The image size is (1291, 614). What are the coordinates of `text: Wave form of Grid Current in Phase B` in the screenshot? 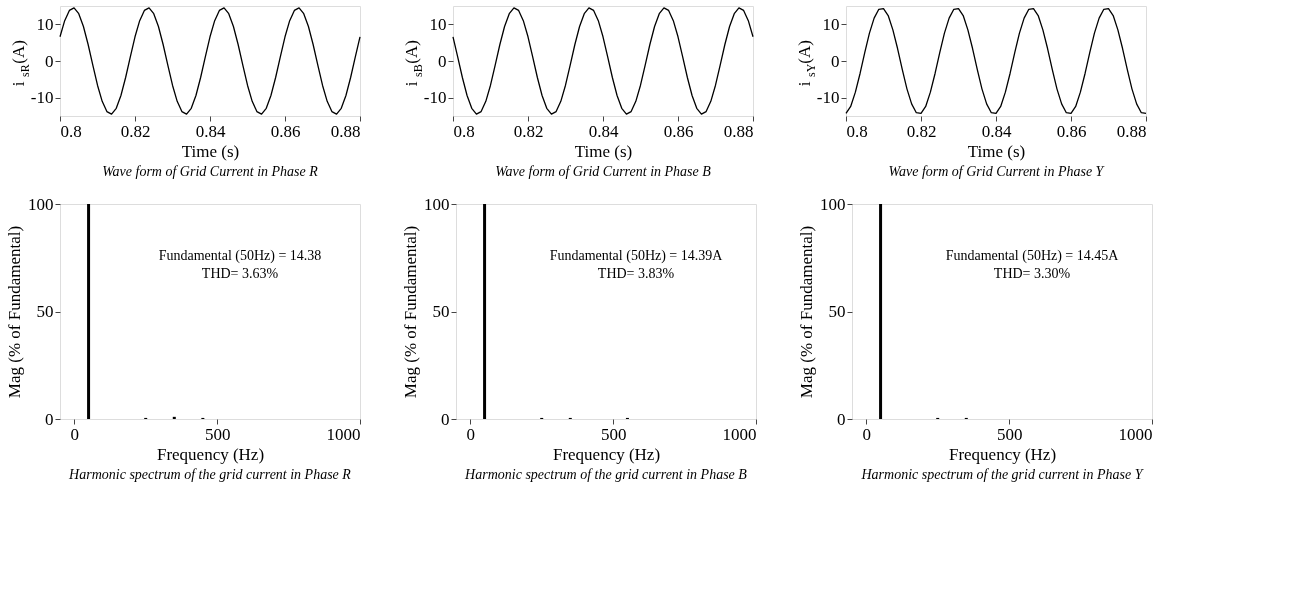 It's located at (603, 171).